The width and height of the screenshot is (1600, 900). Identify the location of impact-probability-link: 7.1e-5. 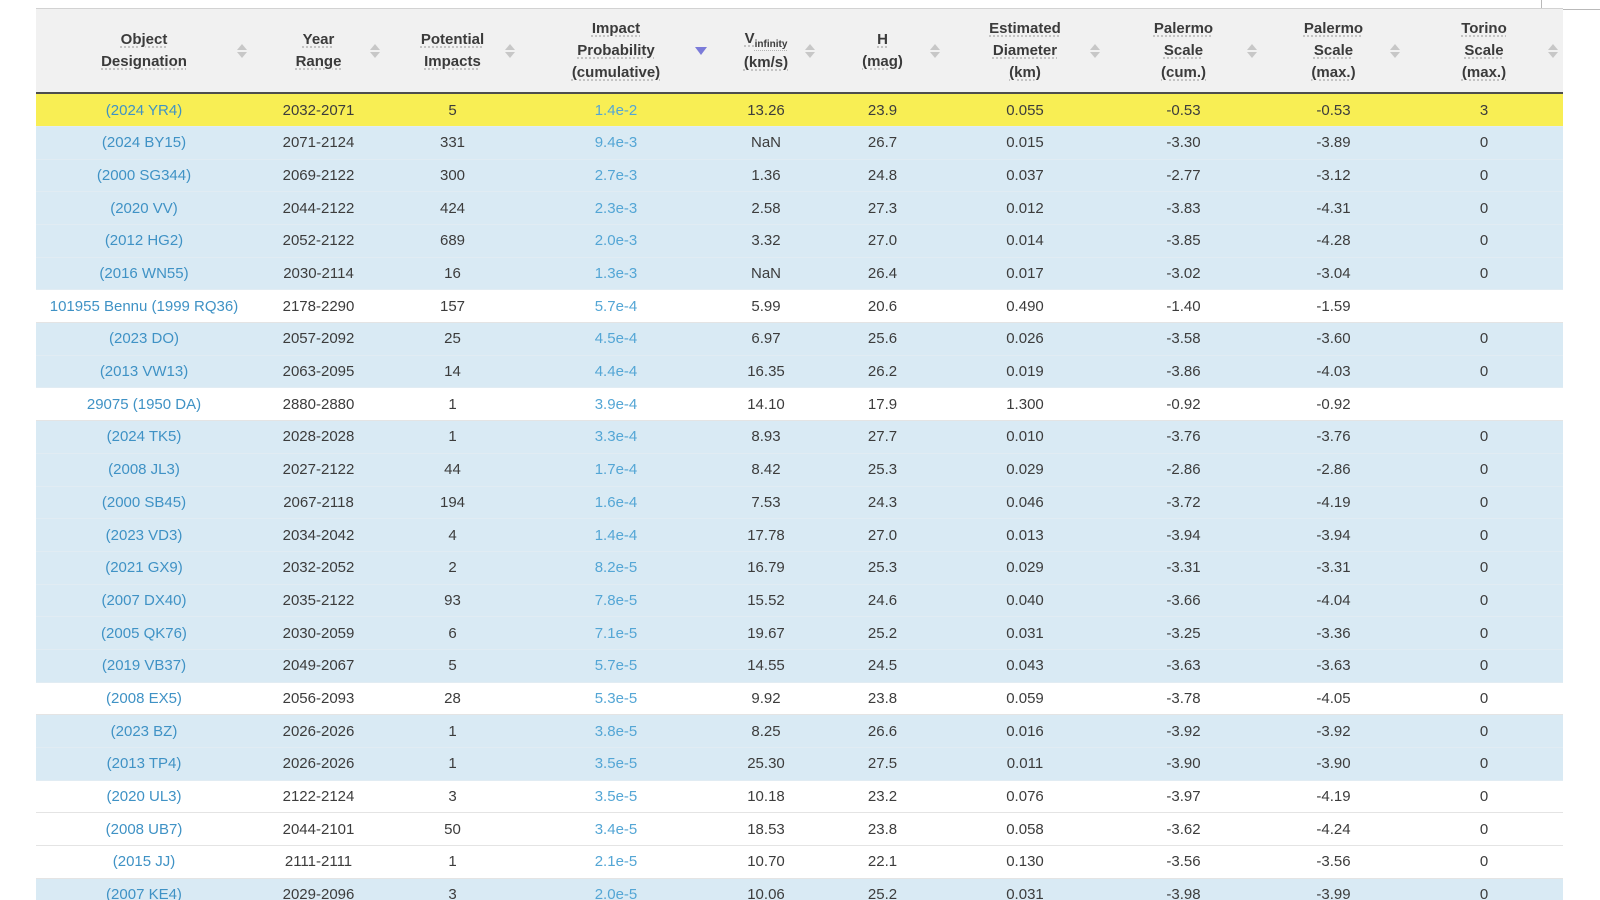
(616, 633).